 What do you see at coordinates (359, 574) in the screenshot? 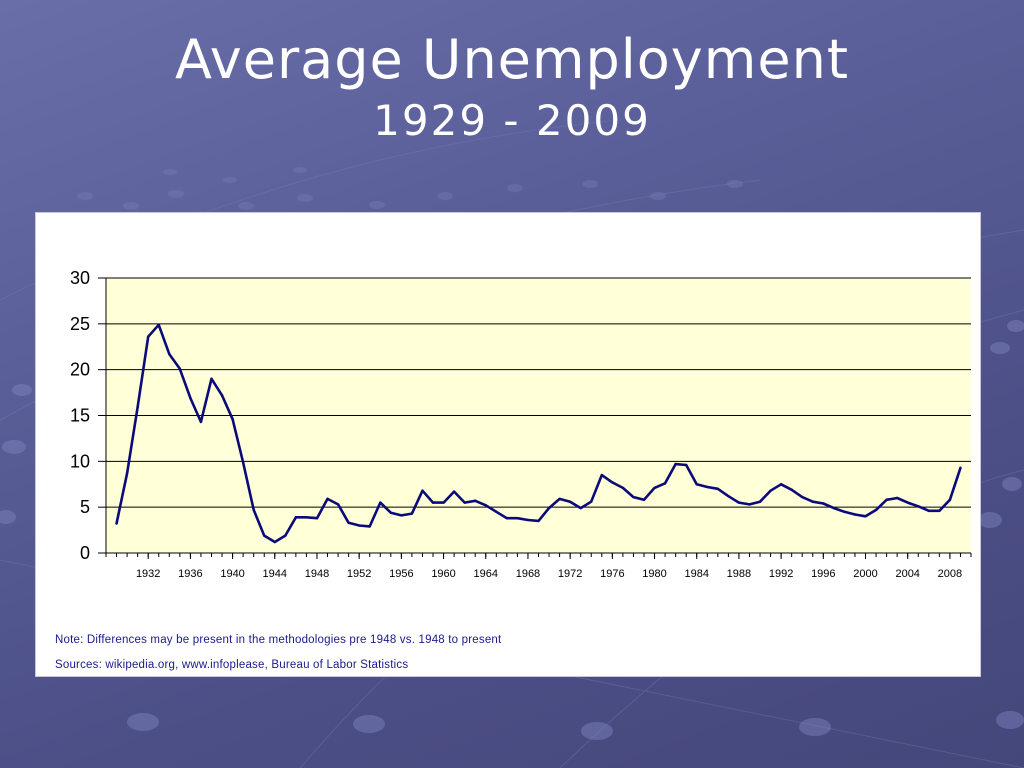
I see `x-tick-label: 1952` at bounding box center [359, 574].